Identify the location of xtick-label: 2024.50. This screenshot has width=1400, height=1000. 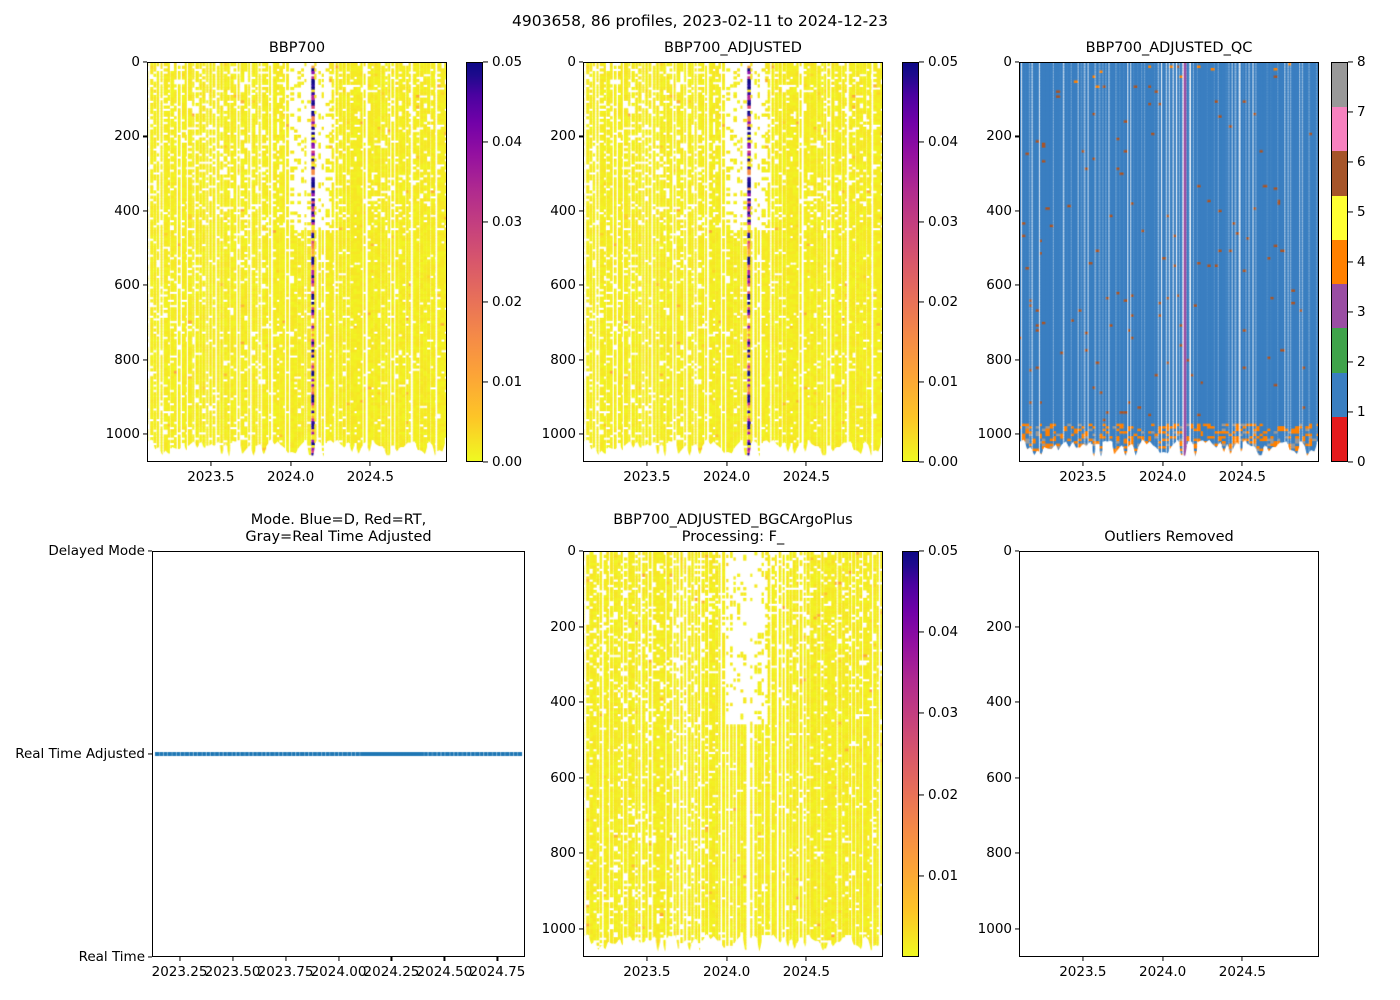
(444, 972).